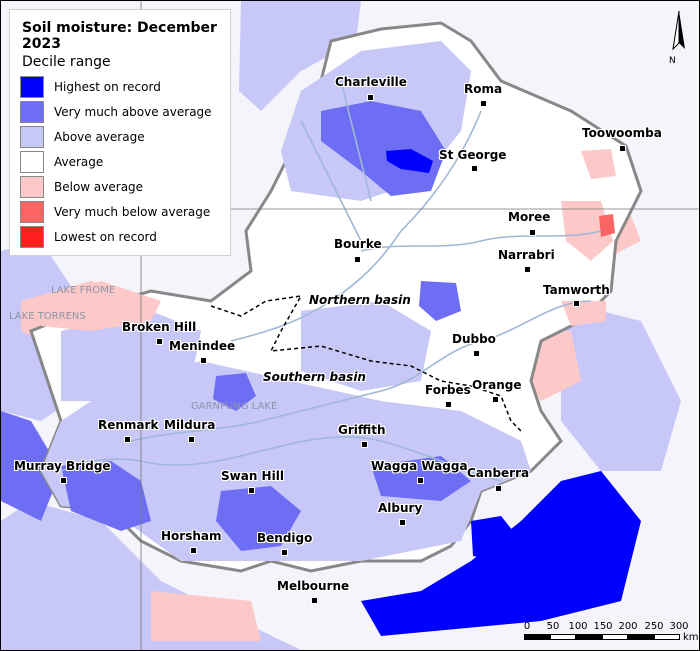  What do you see at coordinates (125, 111) in the screenshot?
I see `legend-item: Very much above average` at bounding box center [125, 111].